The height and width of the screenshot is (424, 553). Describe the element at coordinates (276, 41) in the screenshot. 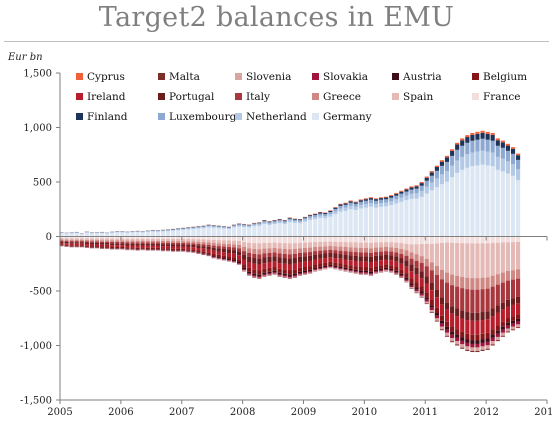

I see `title-divider` at that location.